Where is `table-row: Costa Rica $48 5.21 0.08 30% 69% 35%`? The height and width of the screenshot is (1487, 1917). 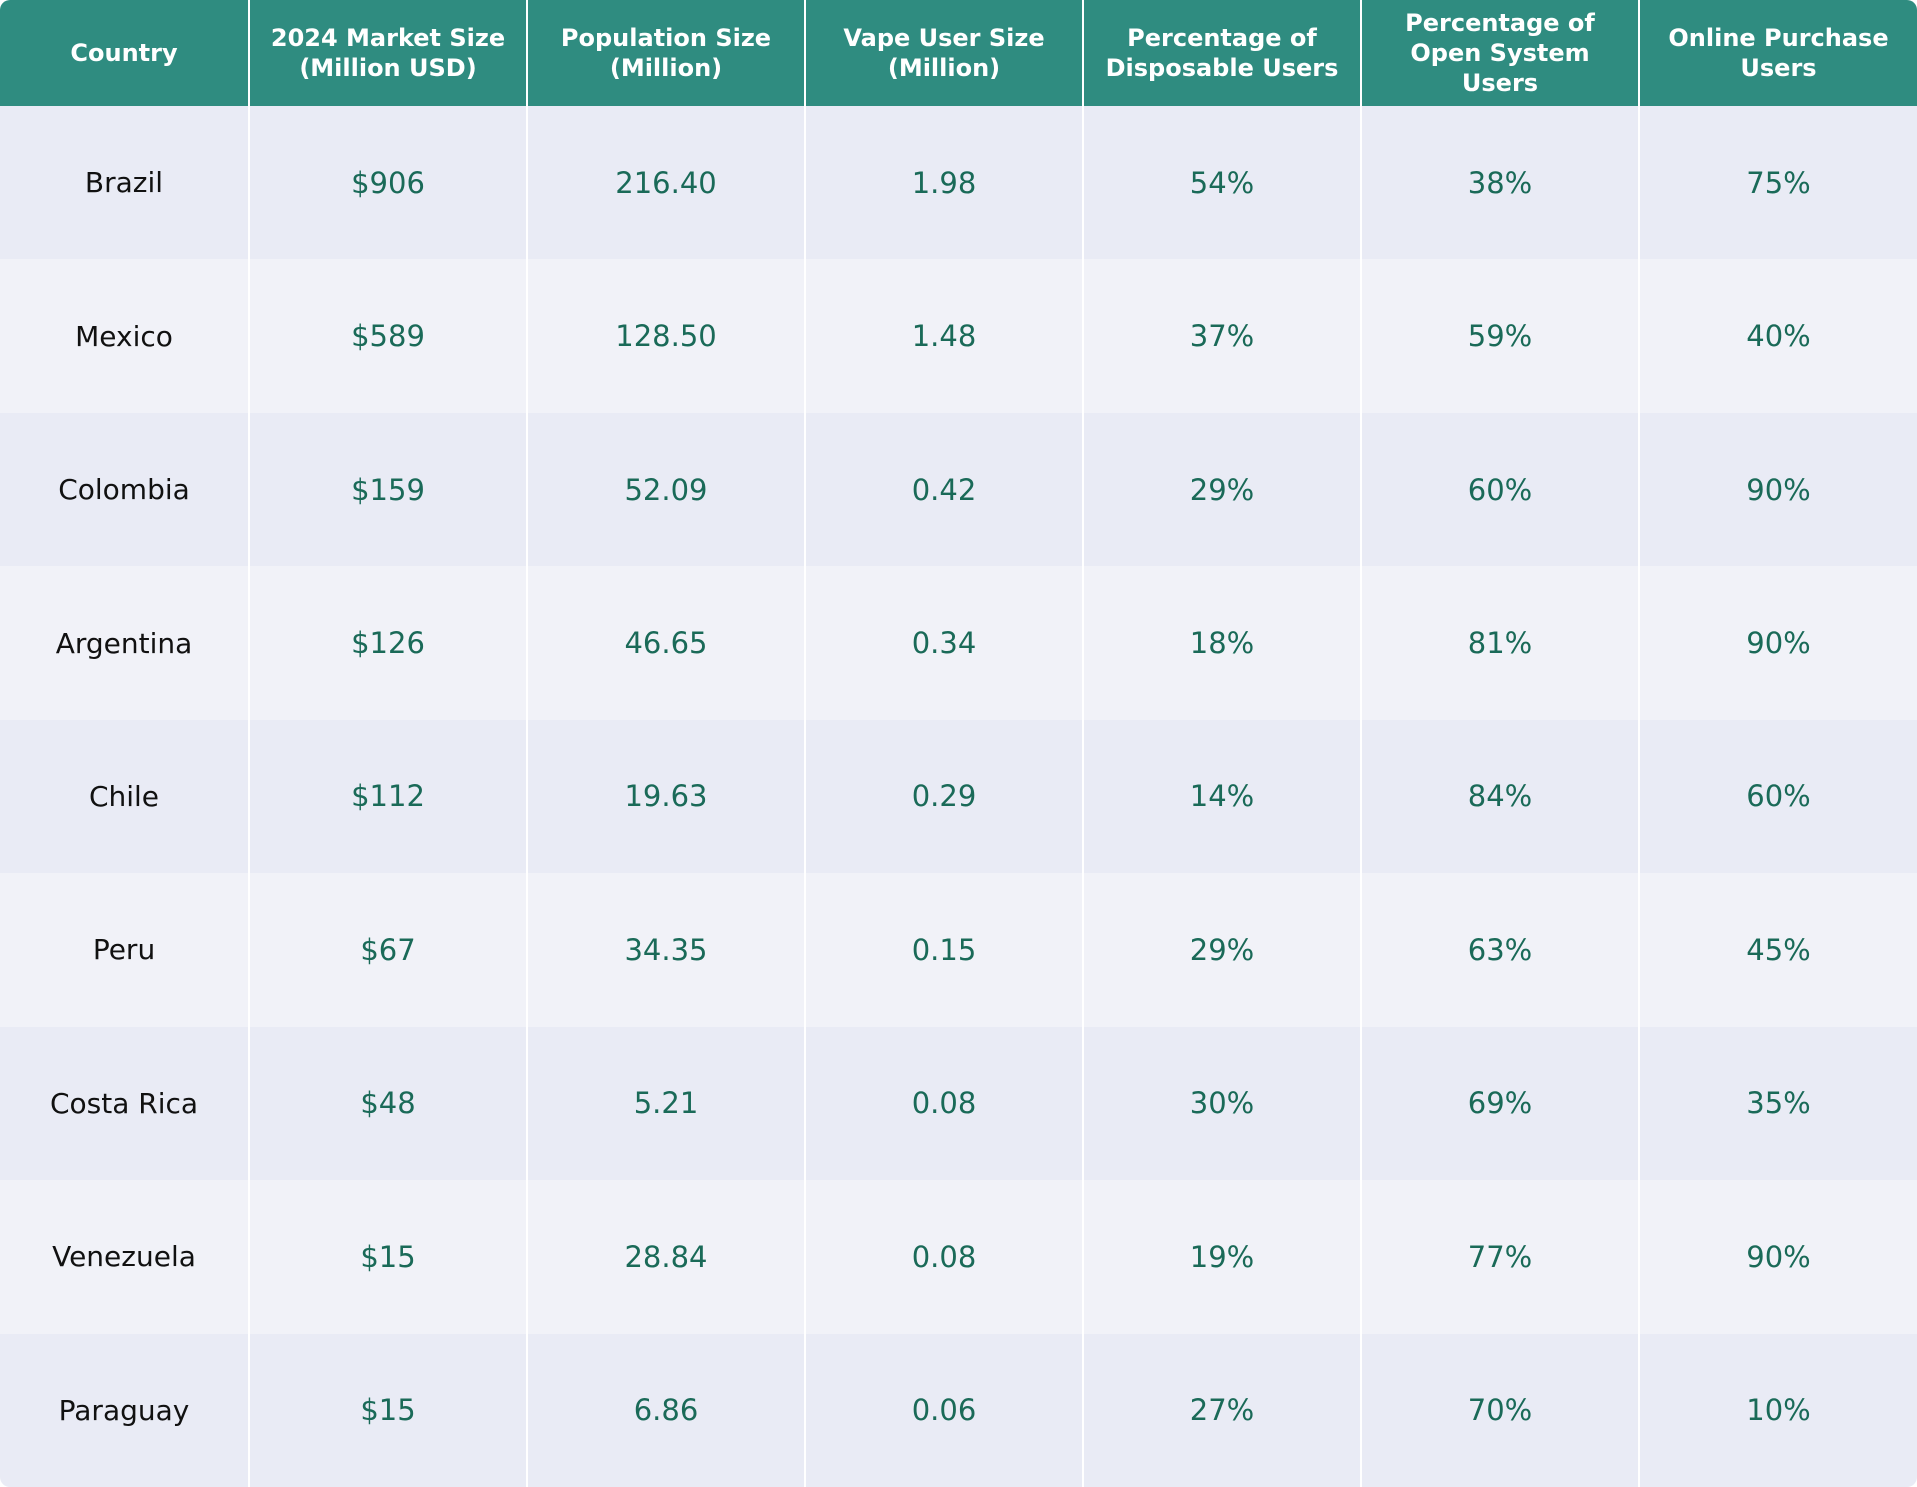
table-row: Costa Rica $48 5.21 0.08 30% 69% 35% is located at coordinates (958, 1103).